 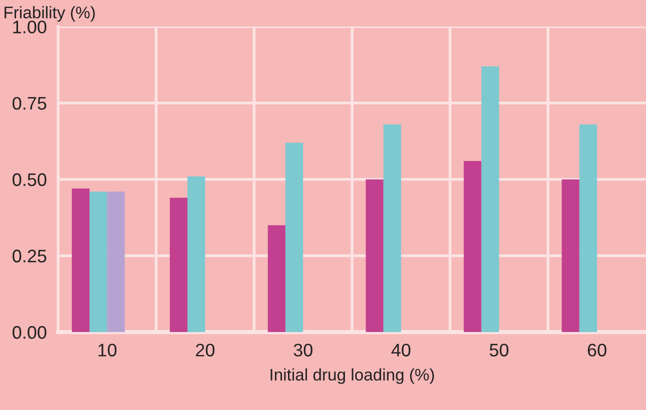 I want to click on y-tick-label: 1.00, so click(x=29, y=27).